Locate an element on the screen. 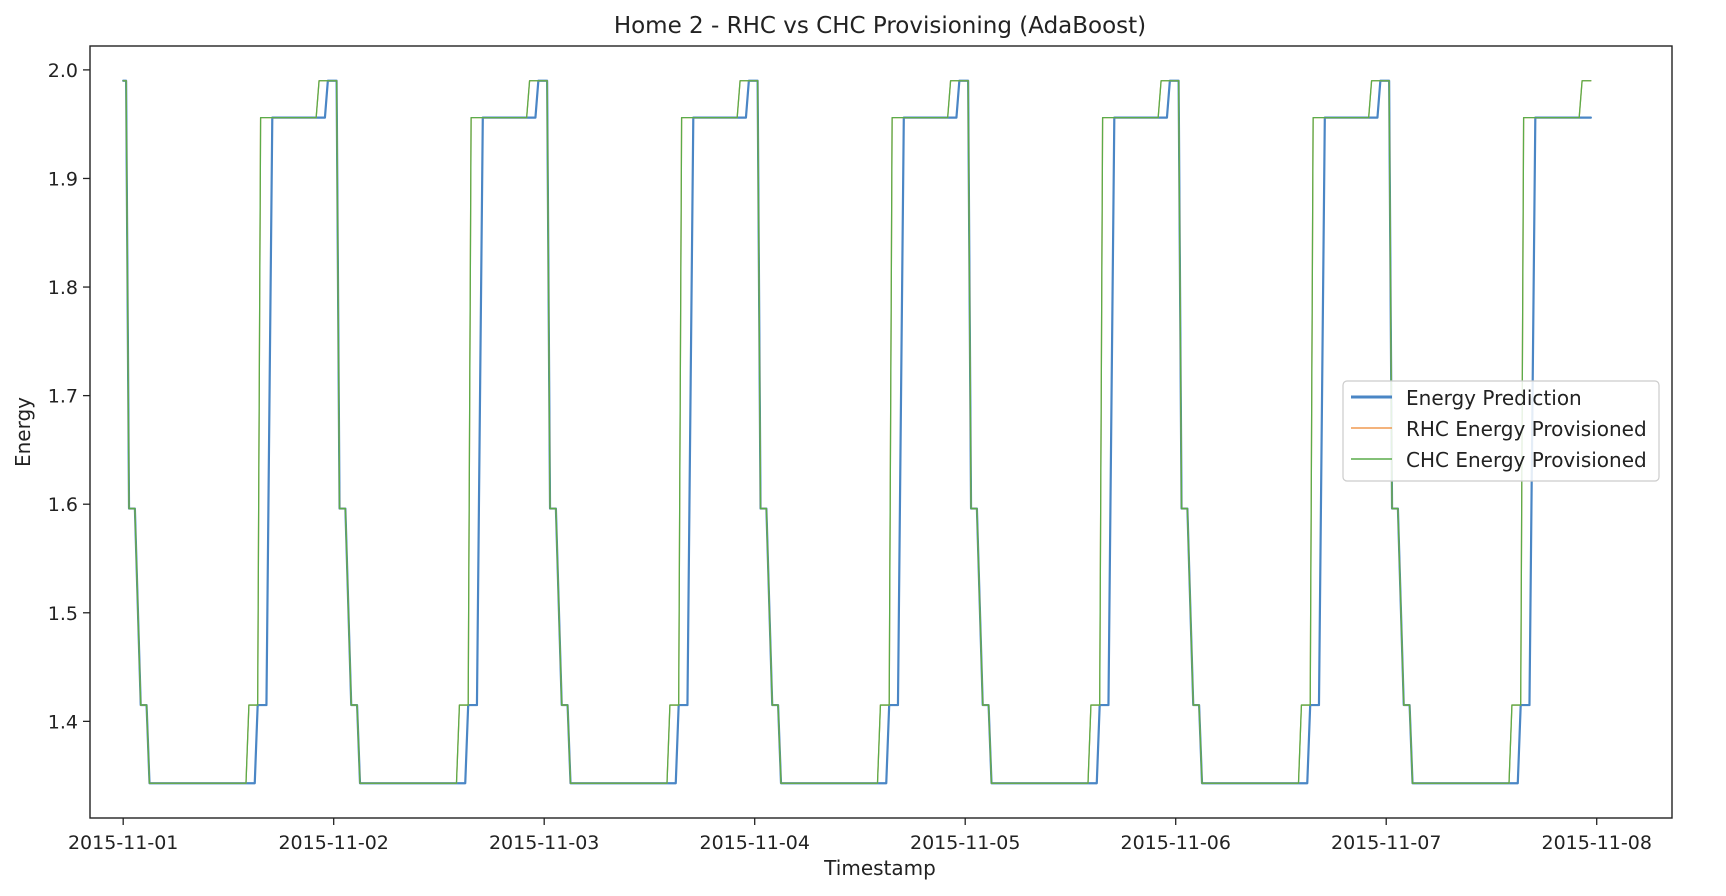 This screenshot has height=896, width=1726. legend-label: RHC Energy Provisioned is located at coordinates (1526, 429).